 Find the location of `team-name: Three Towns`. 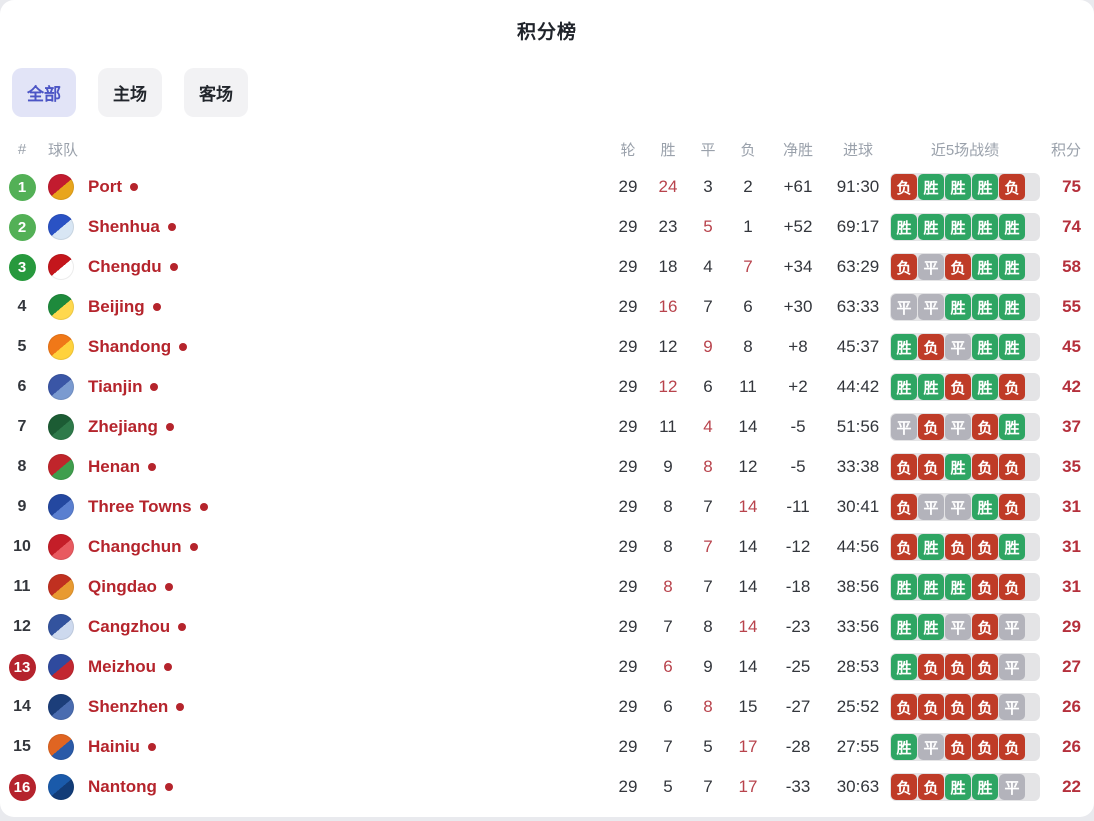

team-name: Three Towns is located at coordinates (140, 506).